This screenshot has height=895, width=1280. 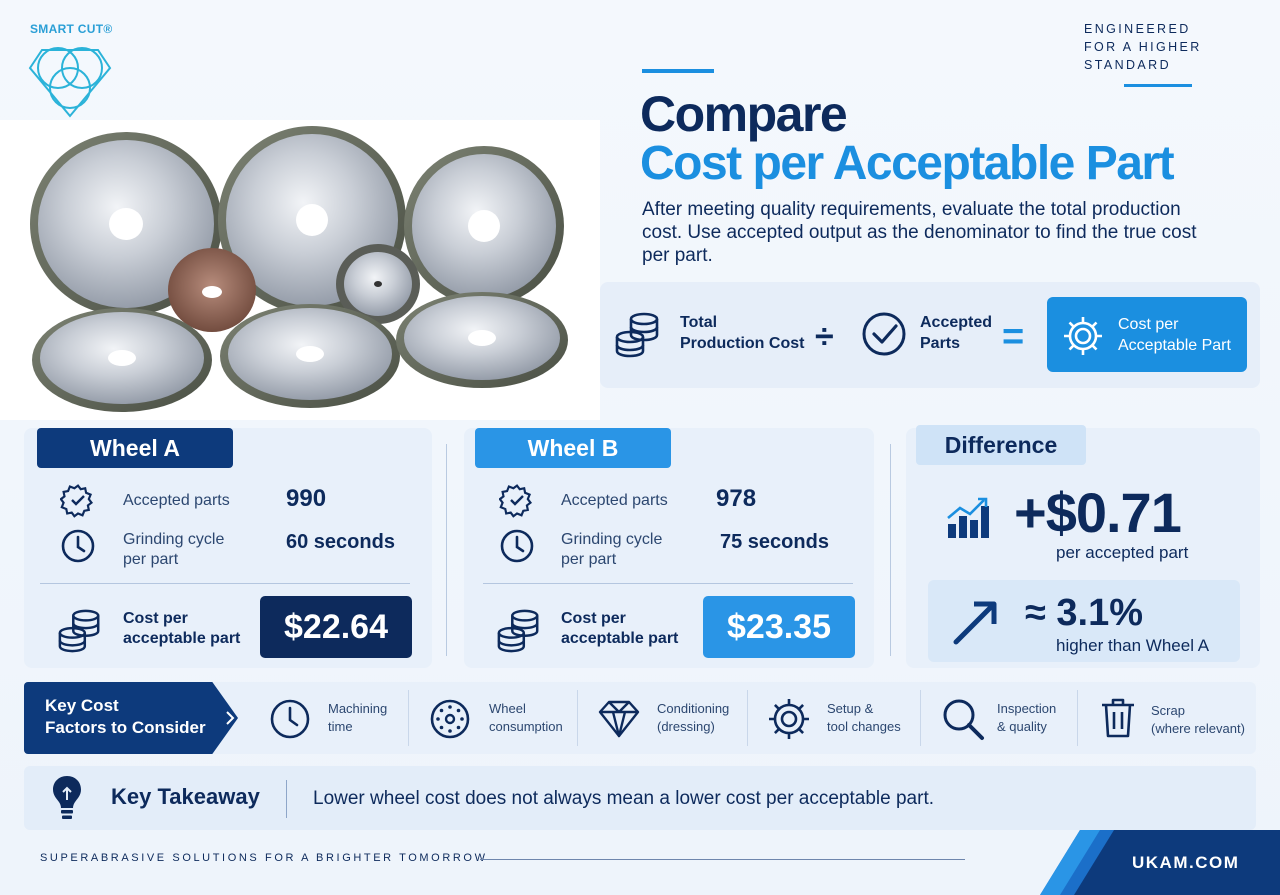 What do you see at coordinates (71, 29) in the screenshot?
I see `brand-name: SMART CUT®` at bounding box center [71, 29].